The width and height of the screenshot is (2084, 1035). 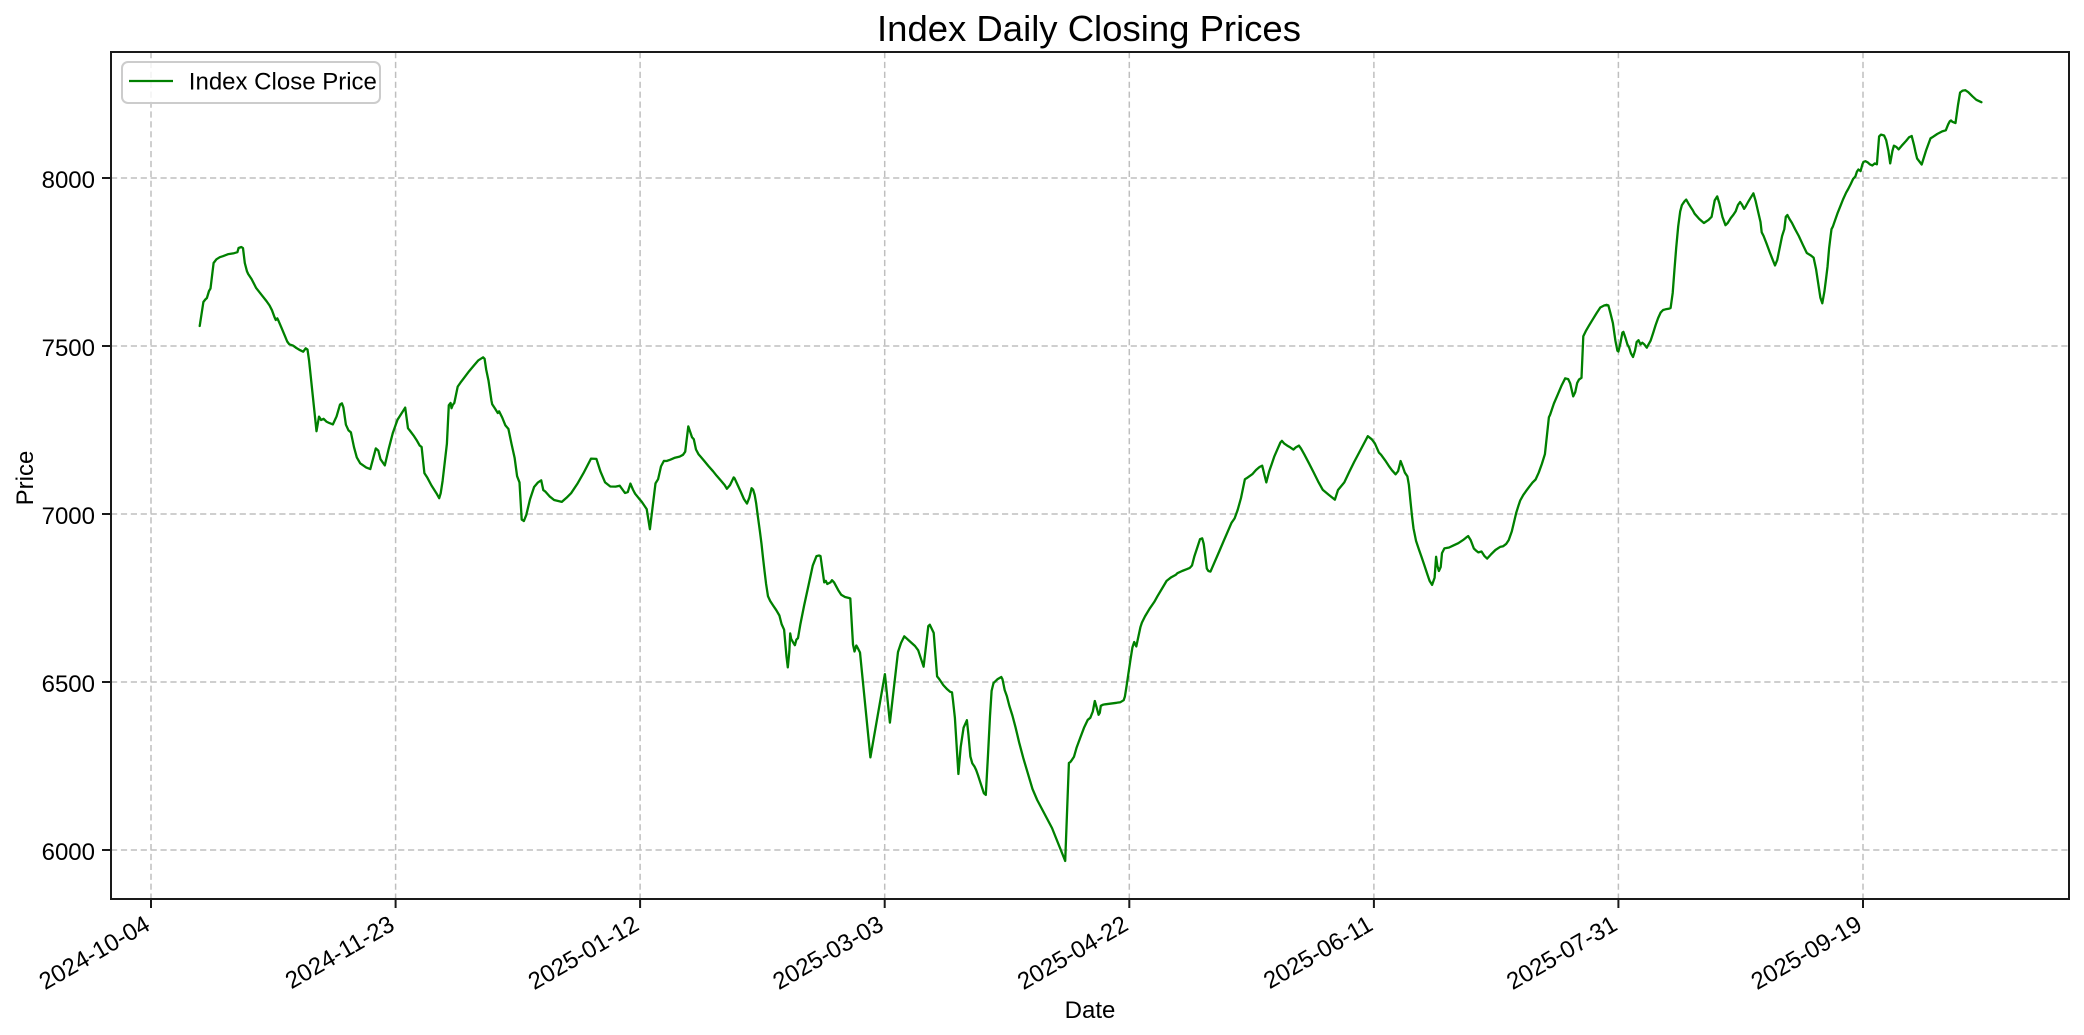 What do you see at coordinates (25, 478) in the screenshot?
I see `svg-text: Price` at bounding box center [25, 478].